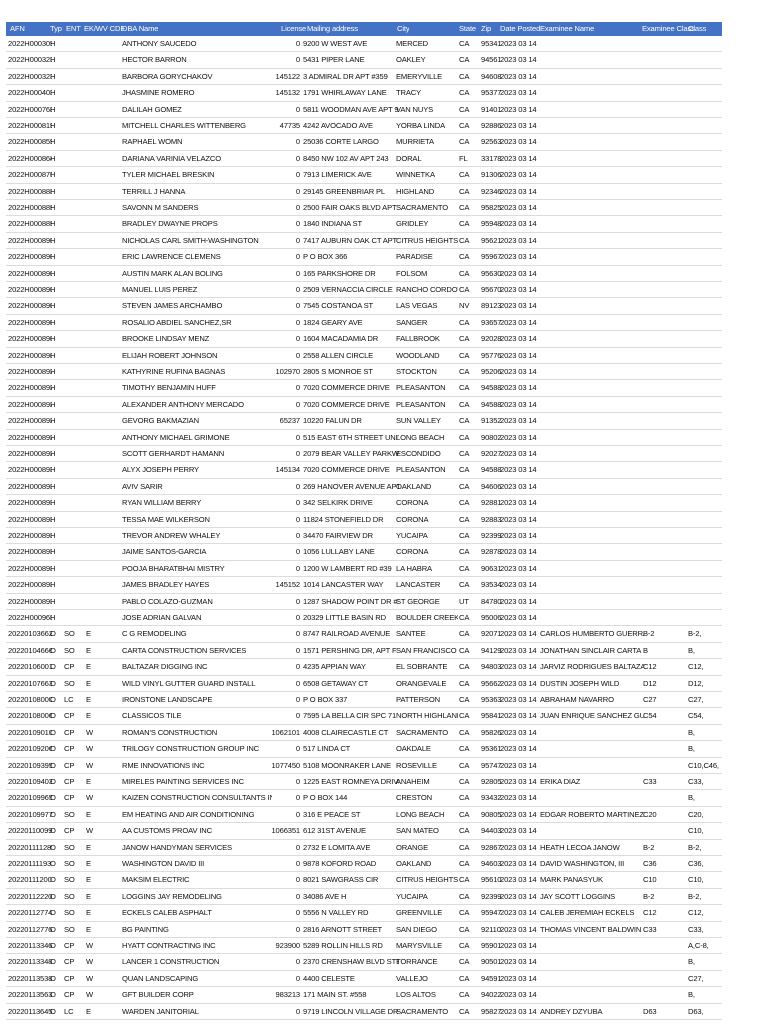 The height and width of the screenshot is (1024, 770). Describe the element at coordinates (30, 76) in the screenshot. I see `afn-cell: 2022H0003237` at that location.